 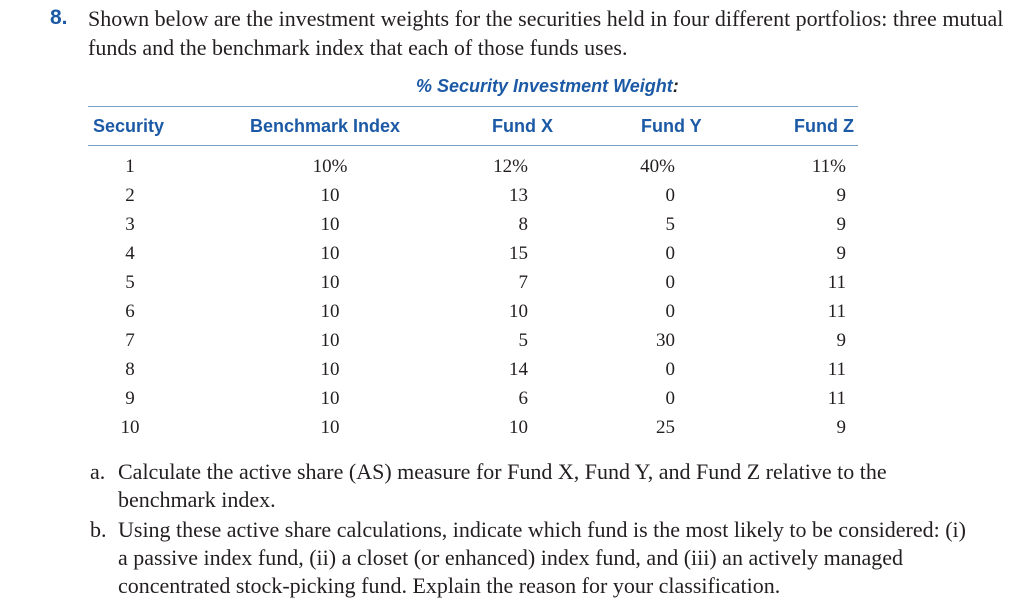 I want to click on table-row: 2 10 13 0 9, so click(x=512, y=195).